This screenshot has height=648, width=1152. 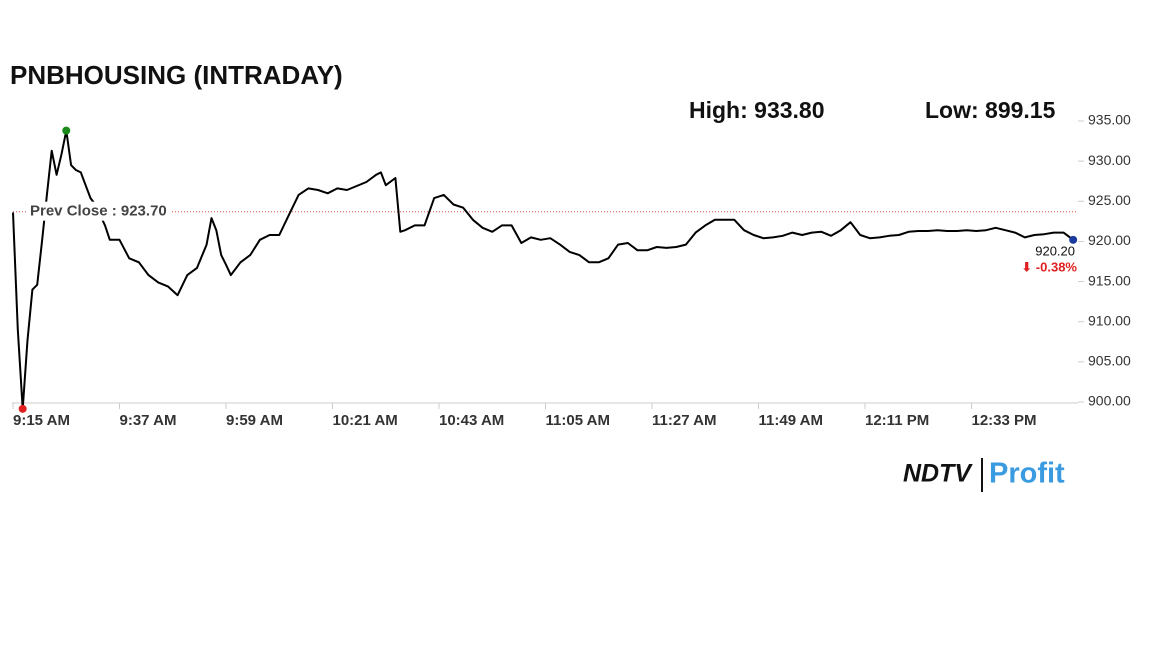 What do you see at coordinates (757, 110) in the screenshot?
I see `high-label: High: 933.80` at bounding box center [757, 110].